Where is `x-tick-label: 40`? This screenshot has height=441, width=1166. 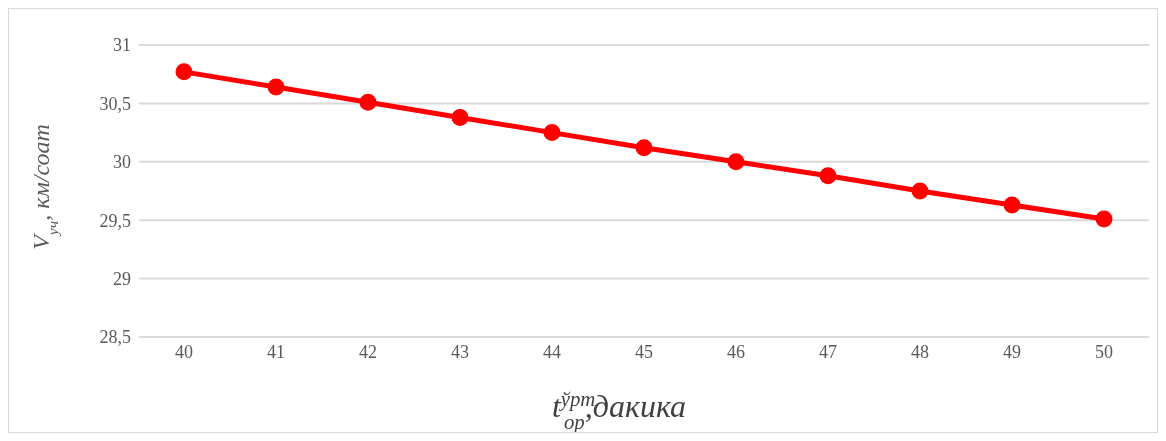 x-tick-label: 40 is located at coordinates (184, 351).